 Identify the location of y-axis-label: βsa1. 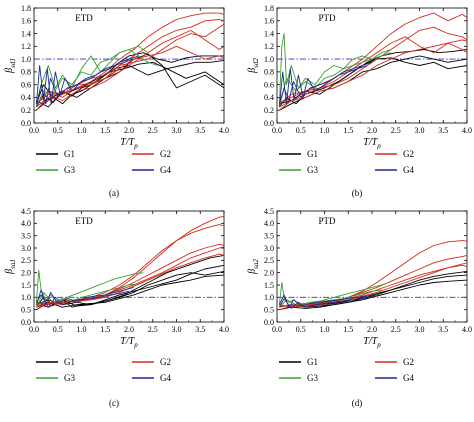
(10, 267).